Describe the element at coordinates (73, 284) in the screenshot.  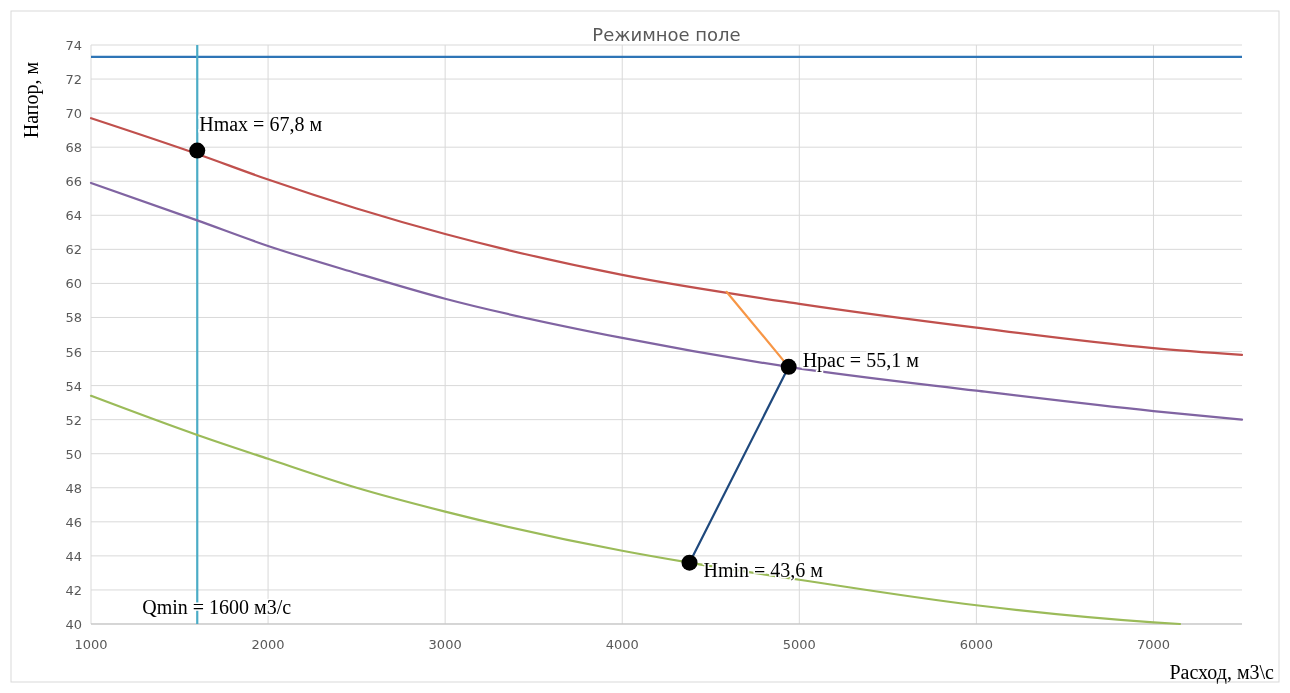
I see `y-tick-label: 60` at that location.